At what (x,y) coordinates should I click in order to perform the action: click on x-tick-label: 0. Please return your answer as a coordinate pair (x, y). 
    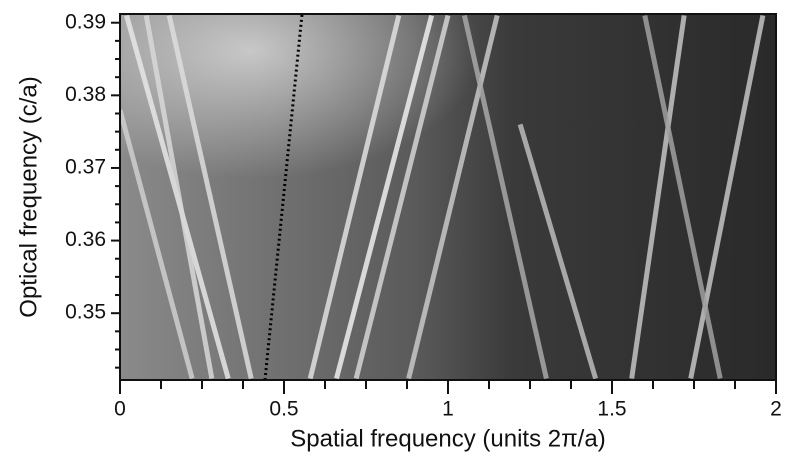
    Looking at the image, I should click on (120, 409).